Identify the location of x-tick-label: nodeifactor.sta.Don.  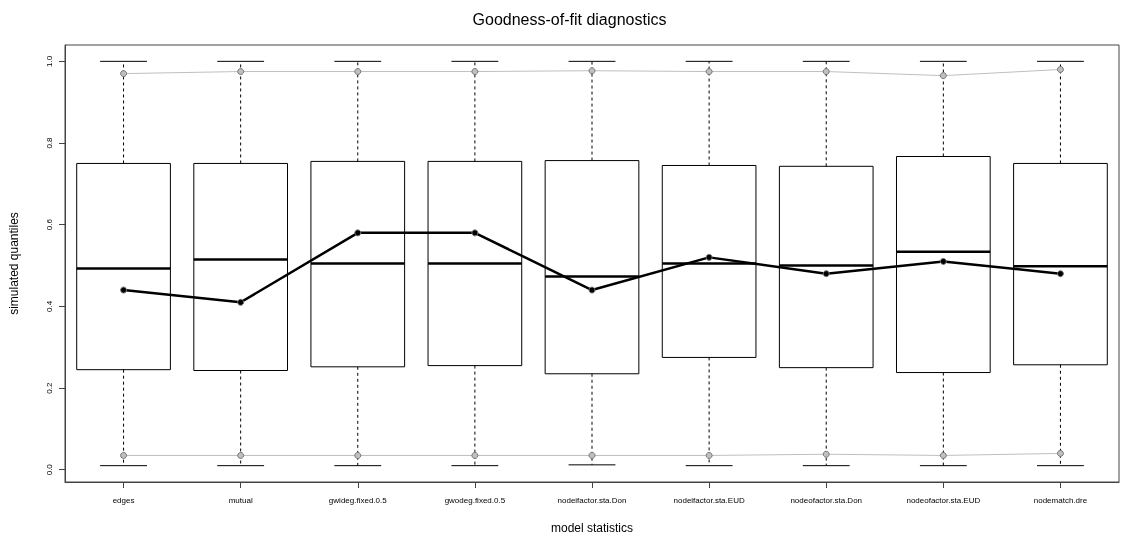
(592, 500).